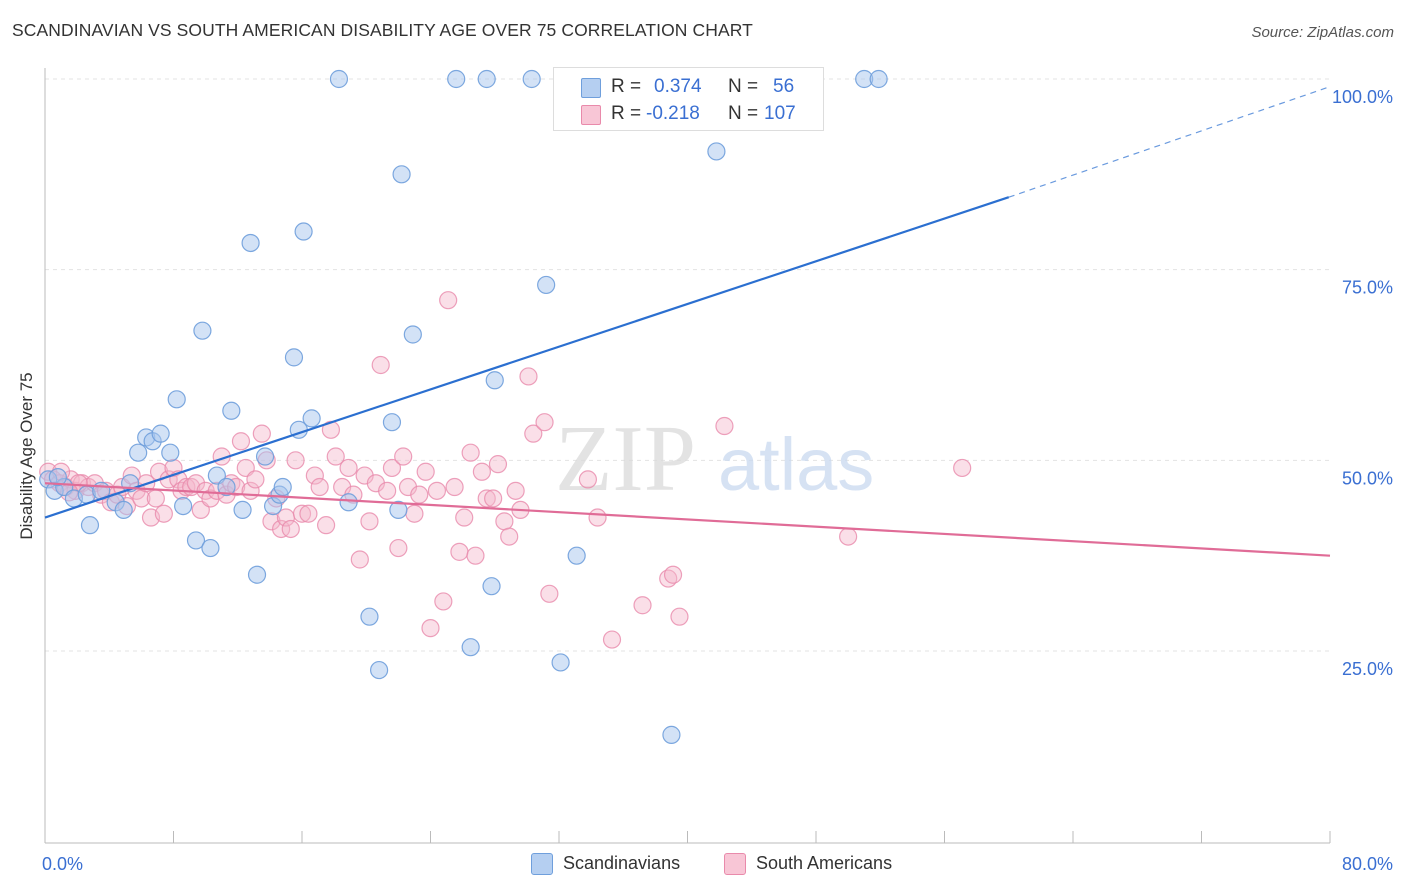 The height and width of the screenshot is (892, 1406). Describe the element at coordinates (1367, 669) in the screenshot. I see `y-tick-label: 25.0%` at that location.